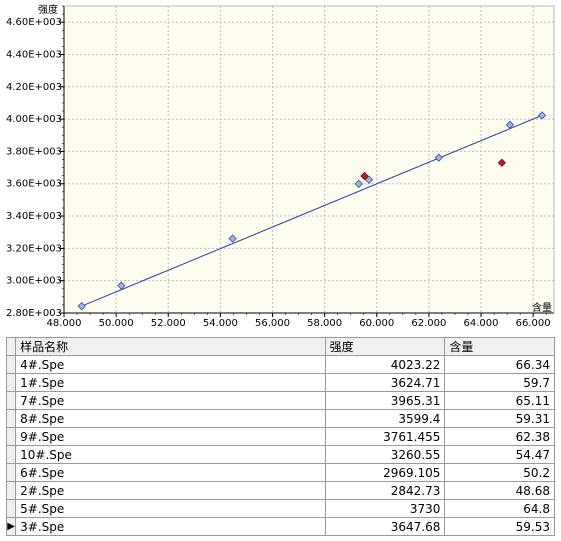 This screenshot has width=561, height=541. I want to click on content-cell: 66.34, so click(499, 364).